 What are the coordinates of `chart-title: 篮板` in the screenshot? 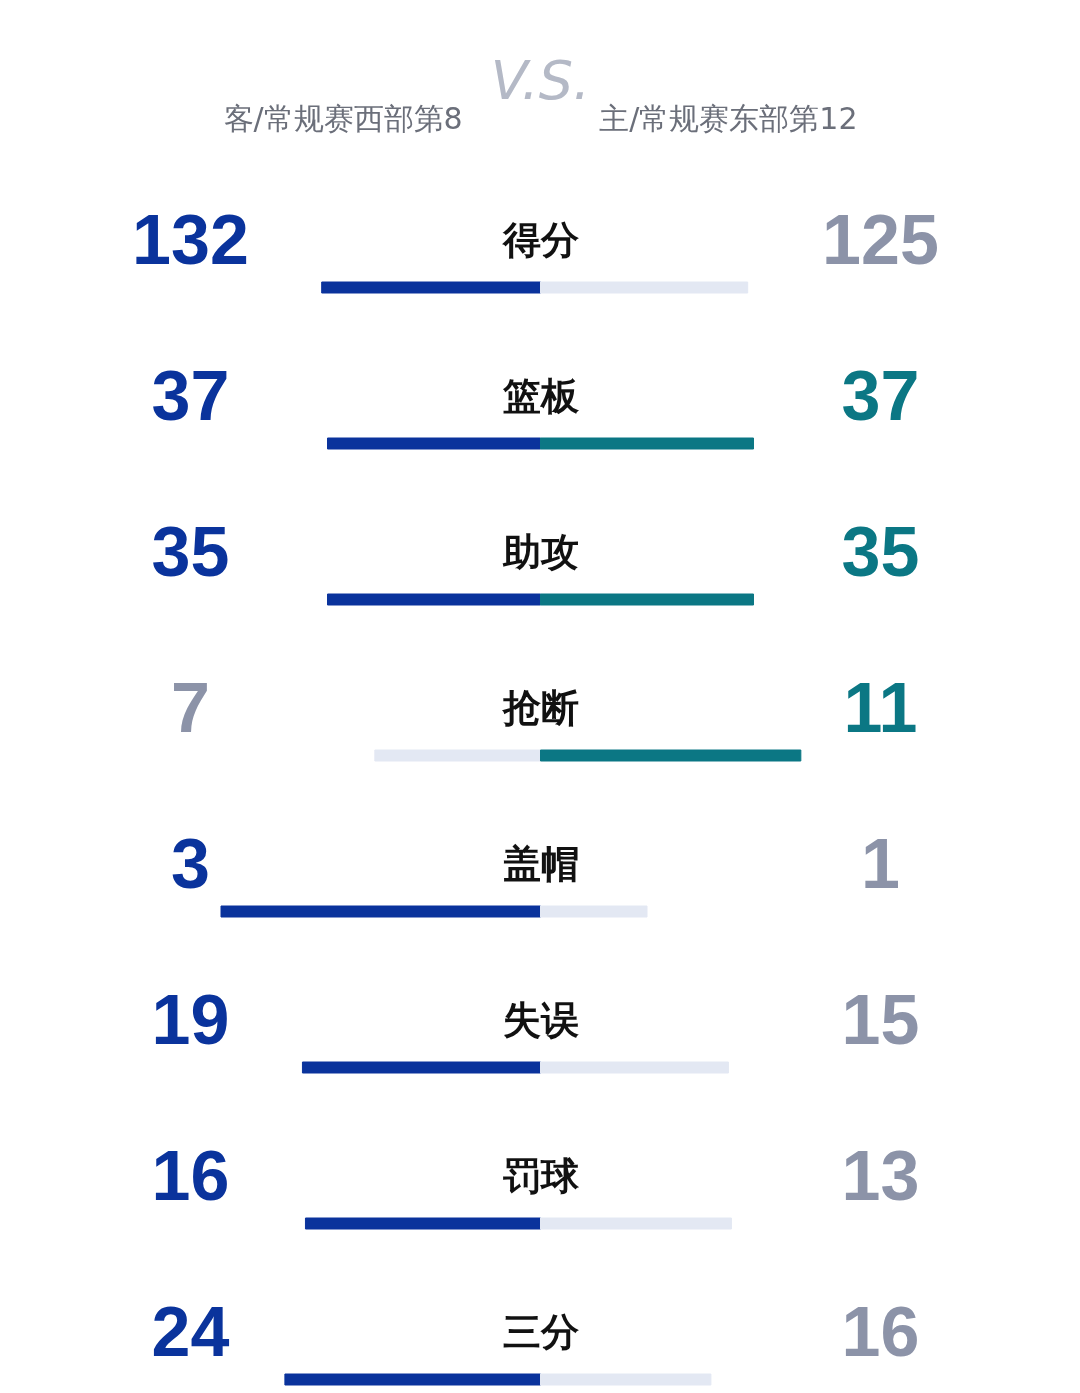 It's located at (540, 395).